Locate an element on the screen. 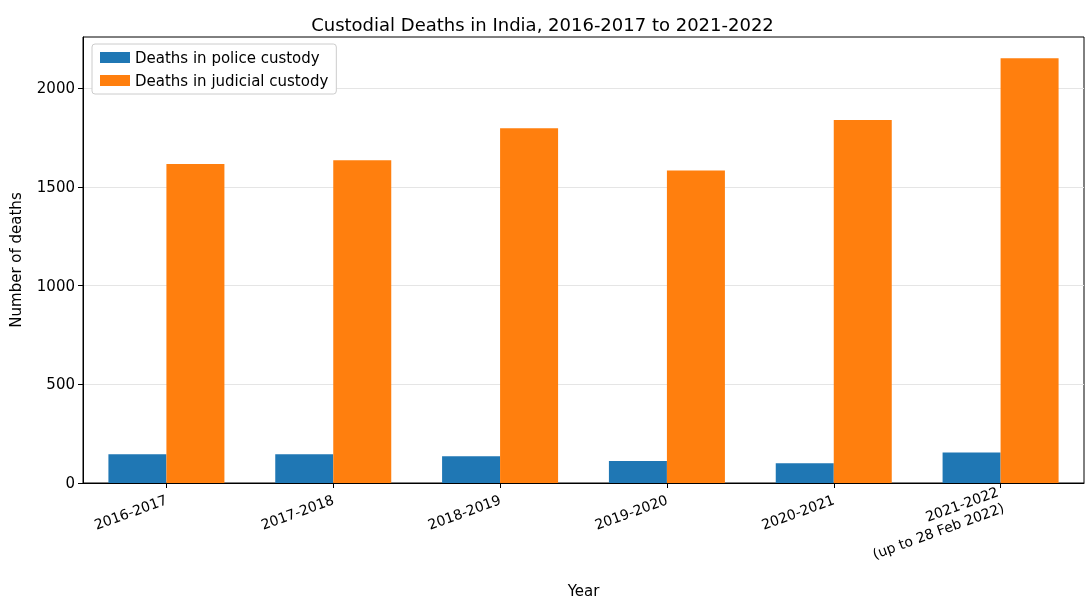 This screenshot has height=603, width=1085. legend-label: Deaths in judicial custody is located at coordinates (232, 80).